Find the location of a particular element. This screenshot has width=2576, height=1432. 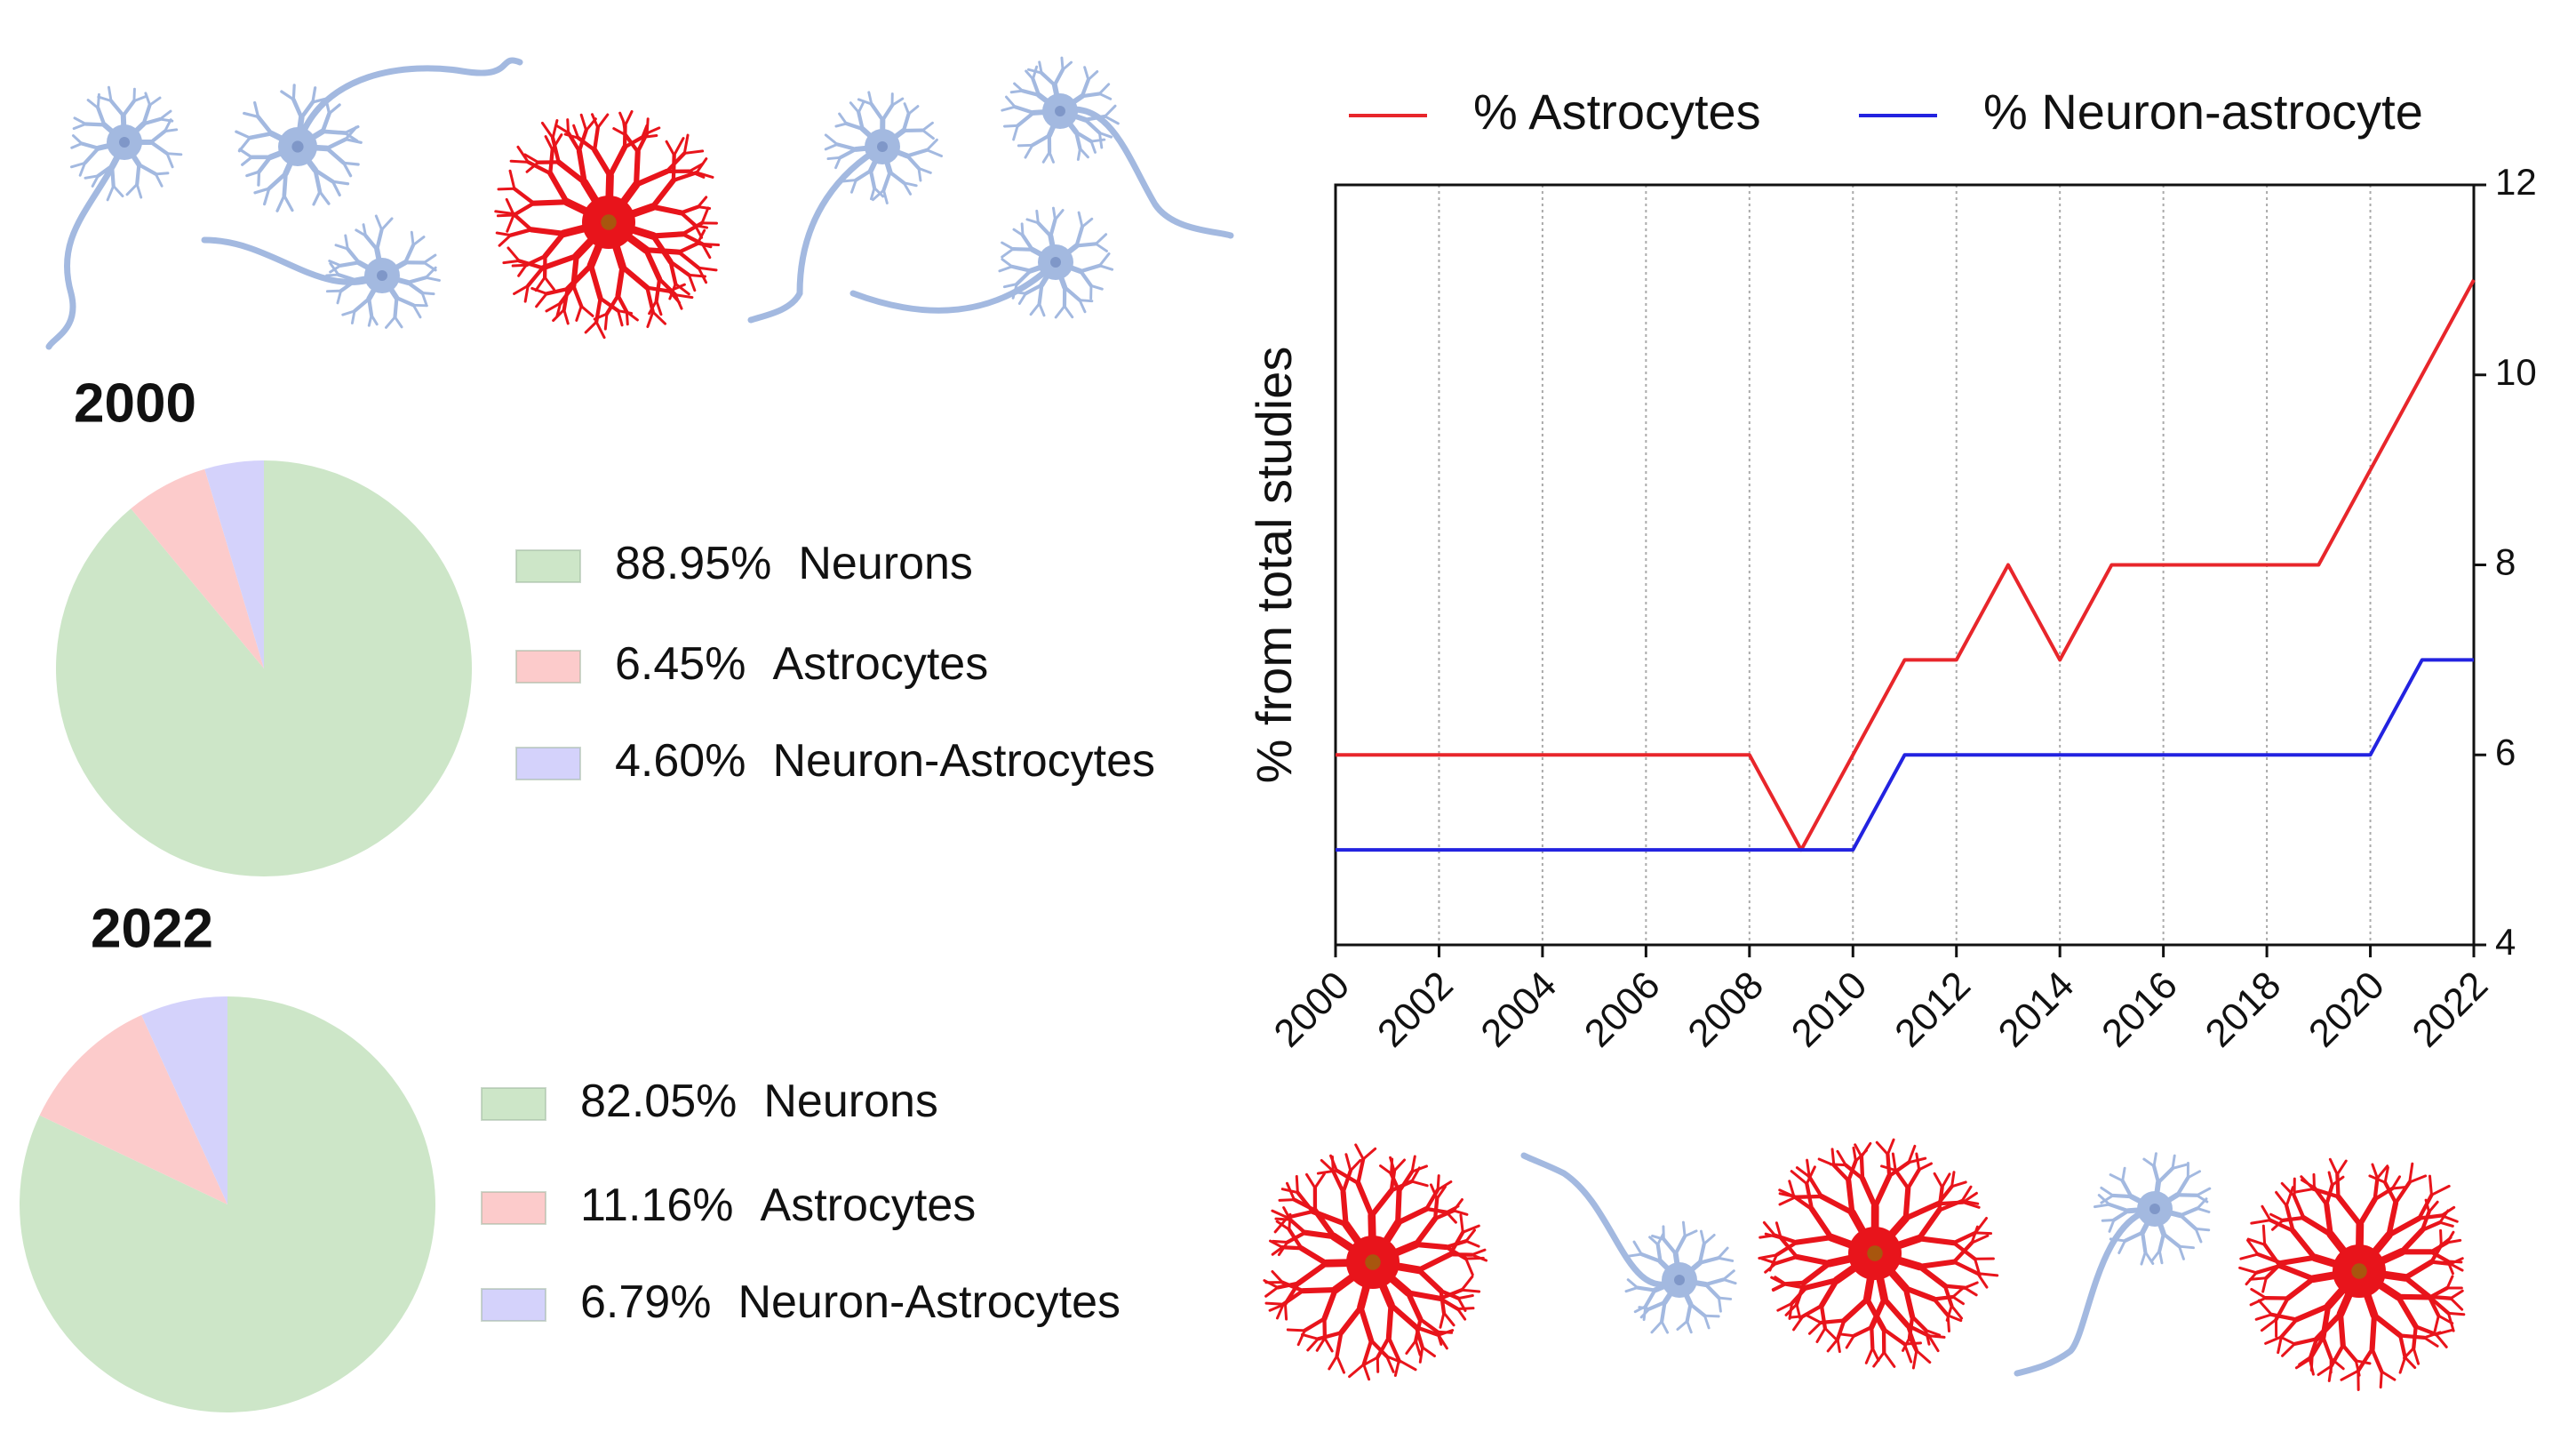

cell-nucleus is located at coordinates (382, 275).